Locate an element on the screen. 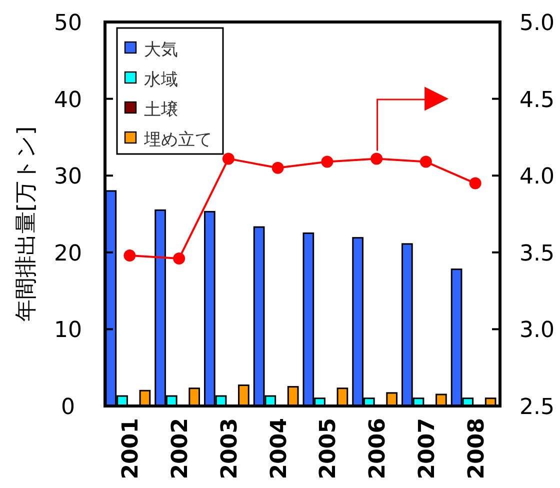 The height and width of the screenshot is (488, 560). y2-tick-label: 2.5 is located at coordinates (537, 407).